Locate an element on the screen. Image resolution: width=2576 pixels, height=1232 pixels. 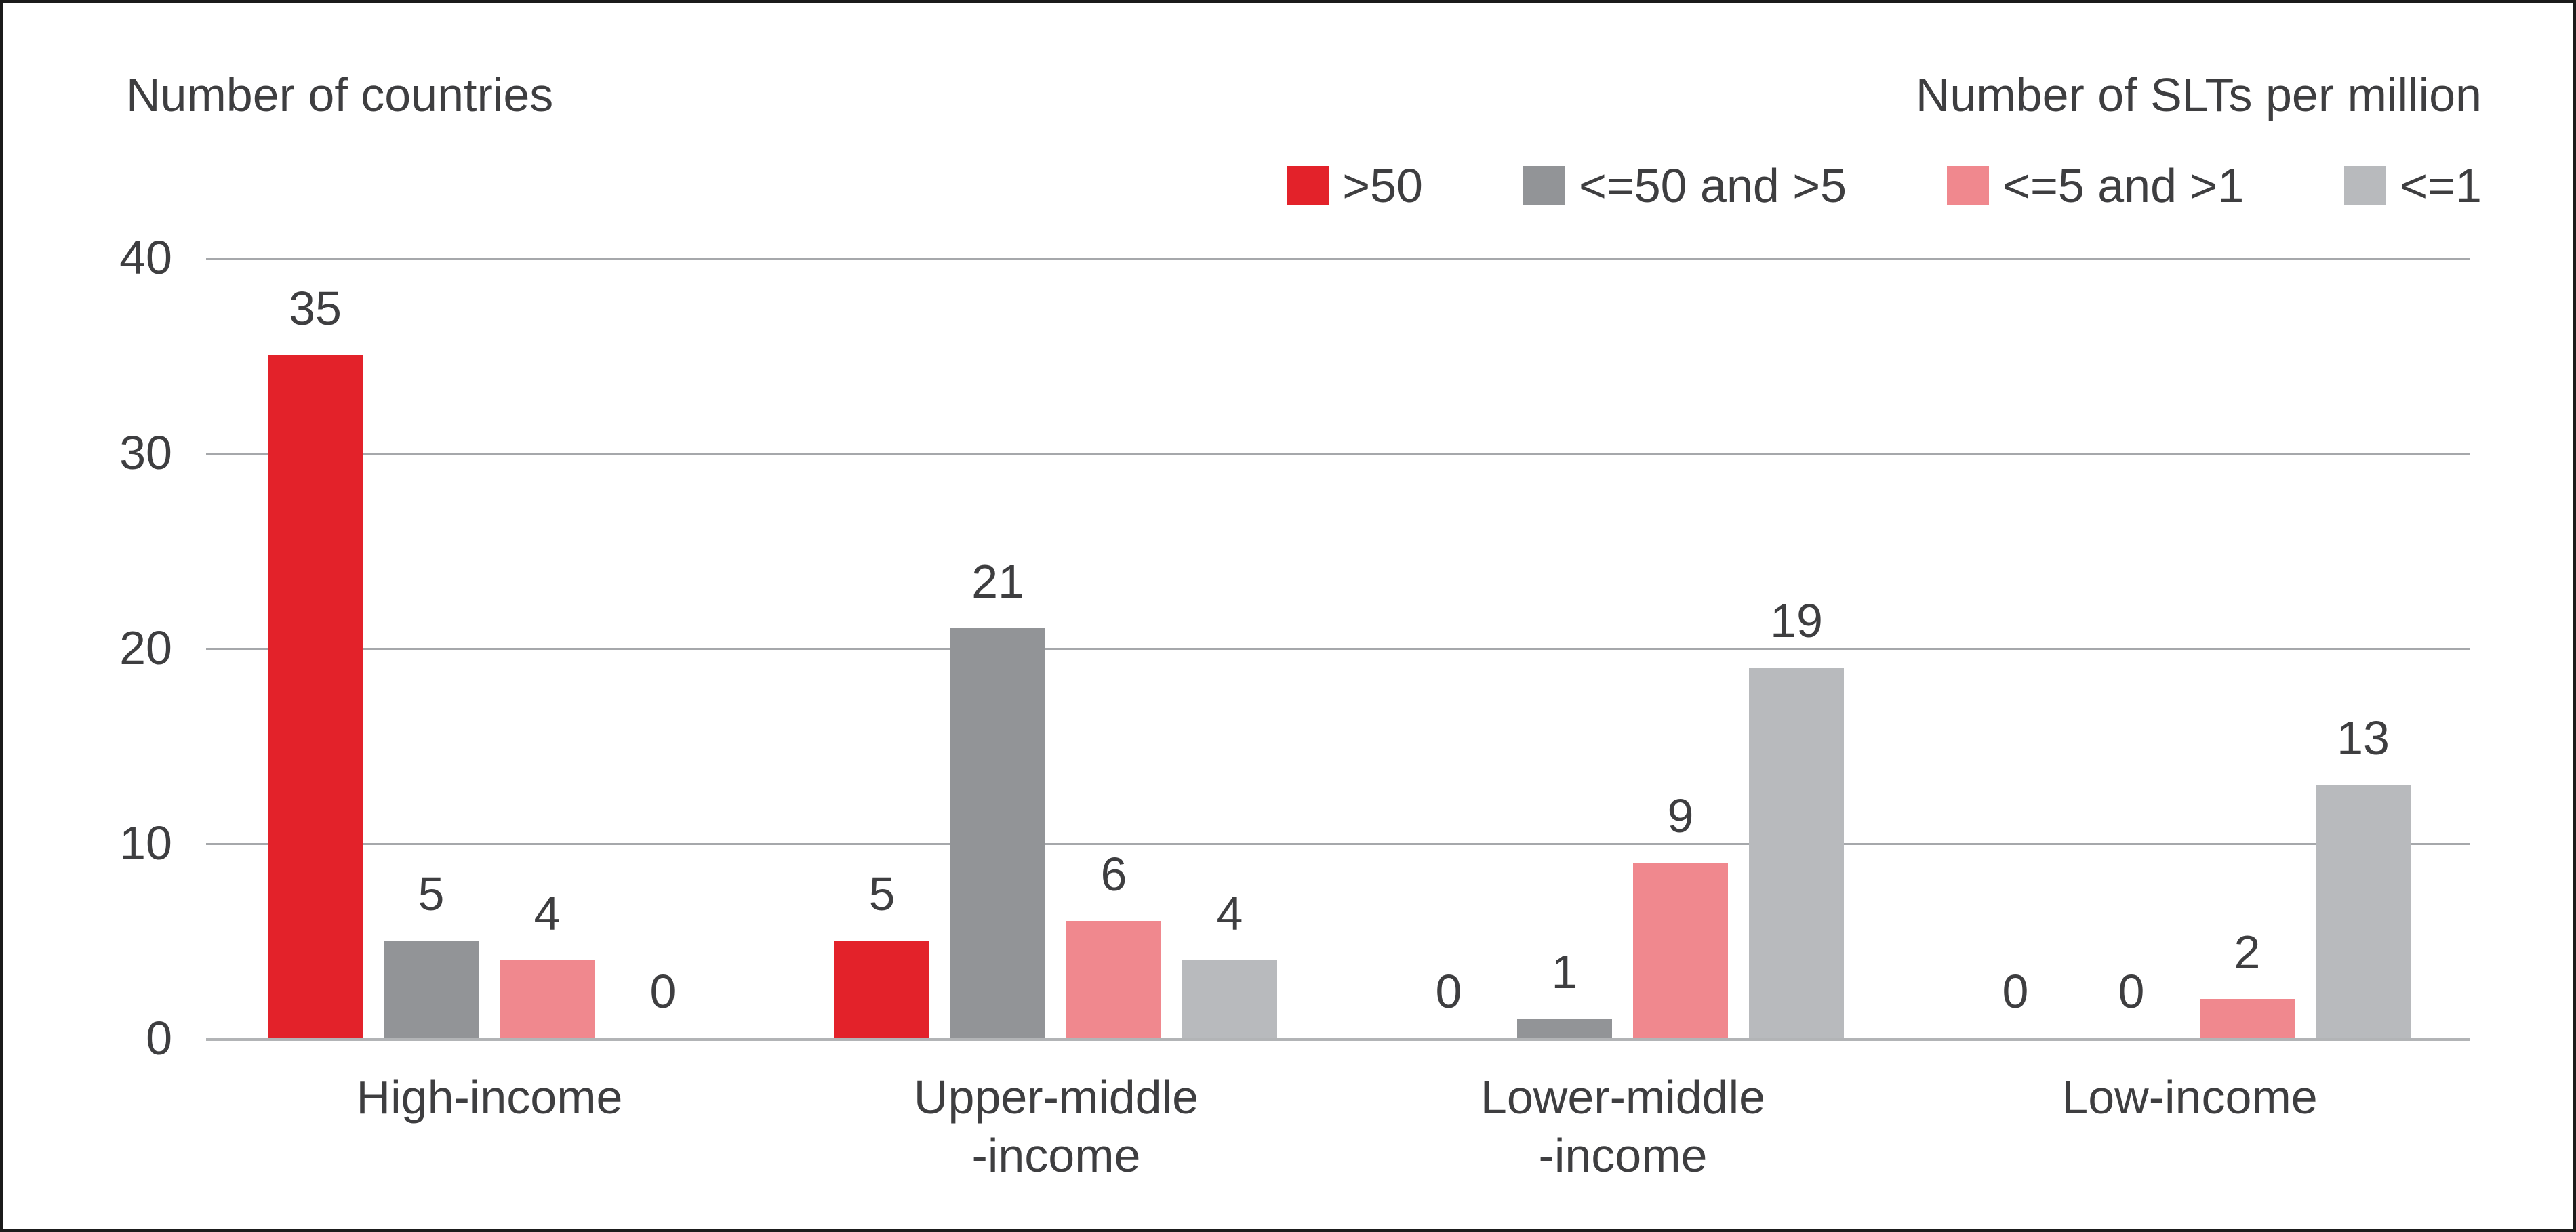
value-label: 21 is located at coordinates (997, 581).